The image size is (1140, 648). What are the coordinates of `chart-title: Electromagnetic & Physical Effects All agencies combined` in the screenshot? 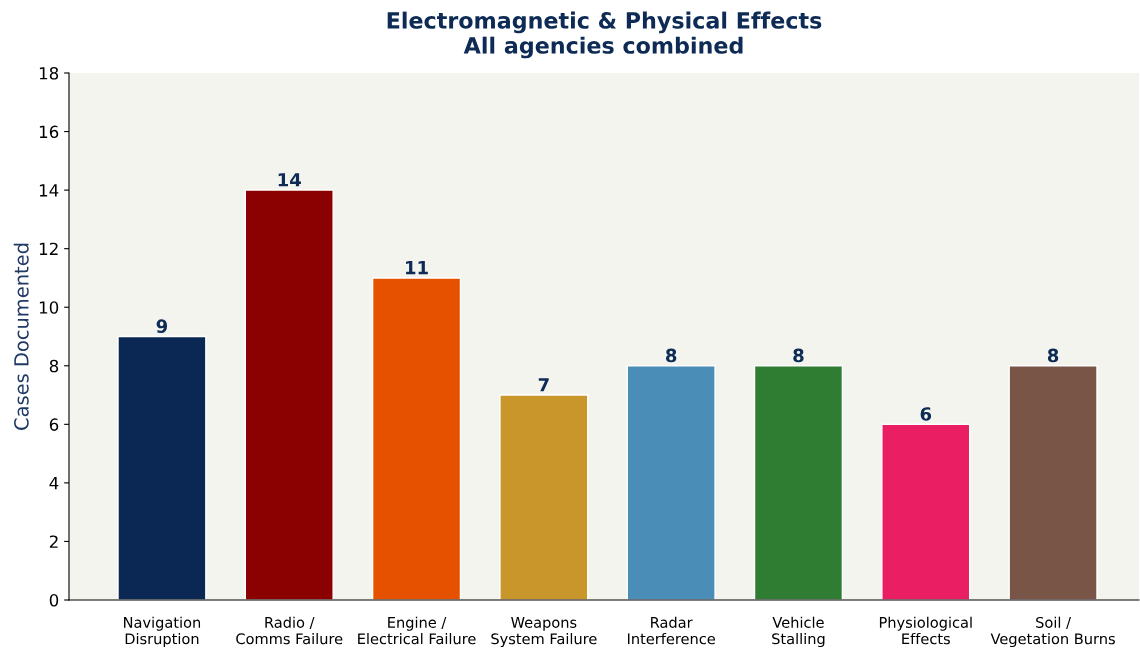 It's located at (604, 35).